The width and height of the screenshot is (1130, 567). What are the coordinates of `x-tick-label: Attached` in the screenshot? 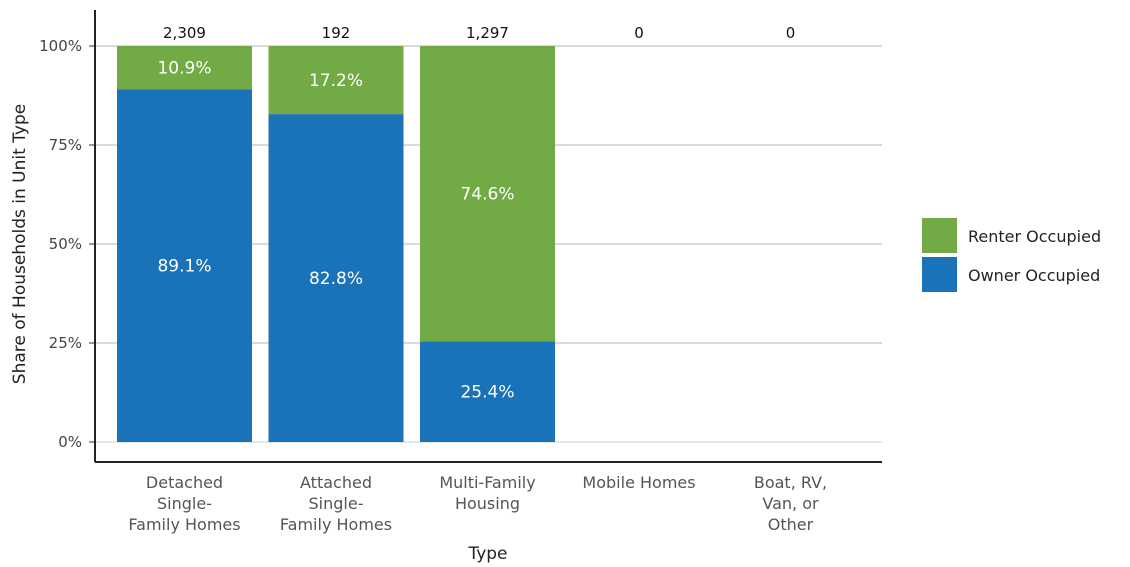 It's located at (336, 482).